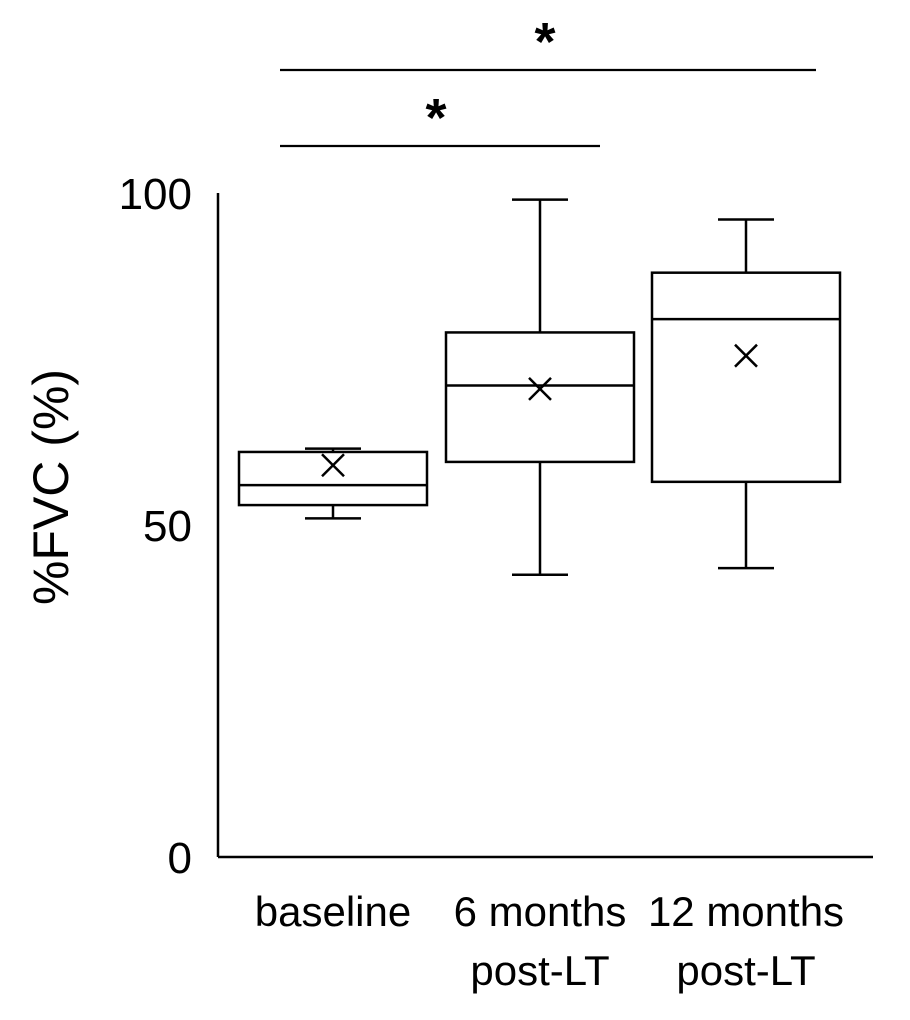  What do you see at coordinates (180, 858) in the screenshot?
I see `y-tick-label: 0` at bounding box center [180, 858].